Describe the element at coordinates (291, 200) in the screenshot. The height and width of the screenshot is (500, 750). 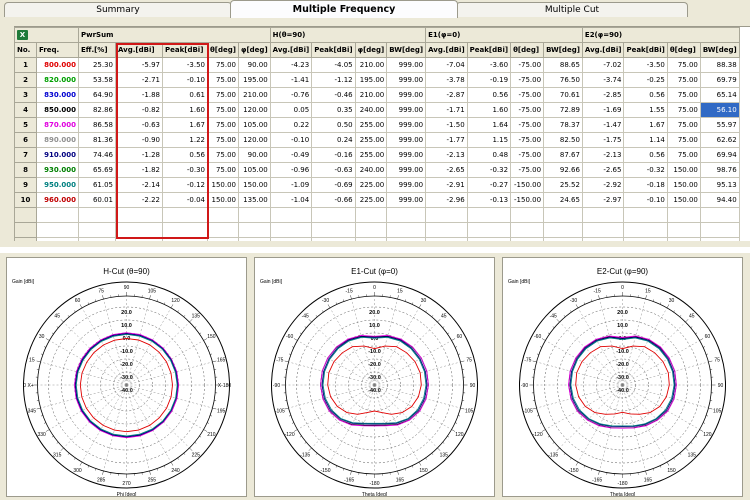
I see `table-cell: -1.04` at that location.